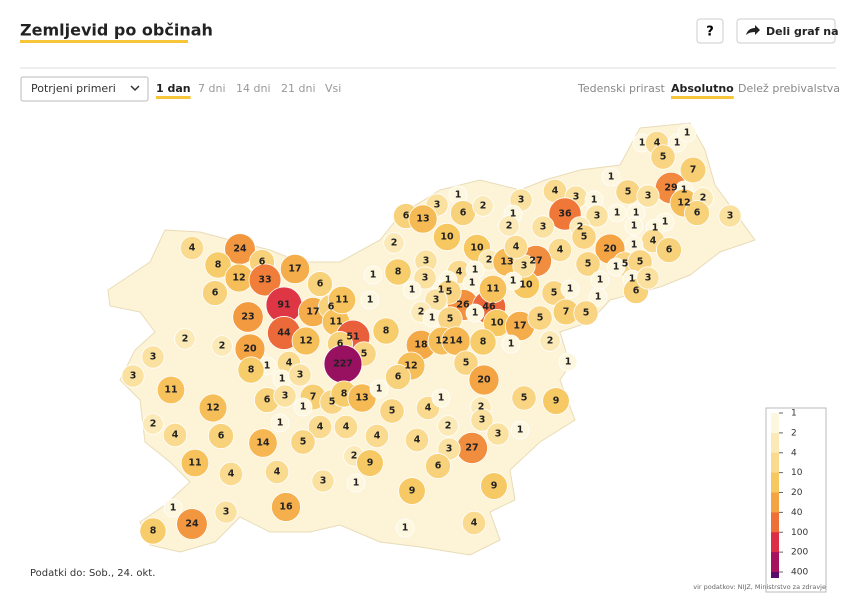 The width and height of the screenshot is (859, 615). I want to click on period-tab: 1 dan, so click(173, 88).